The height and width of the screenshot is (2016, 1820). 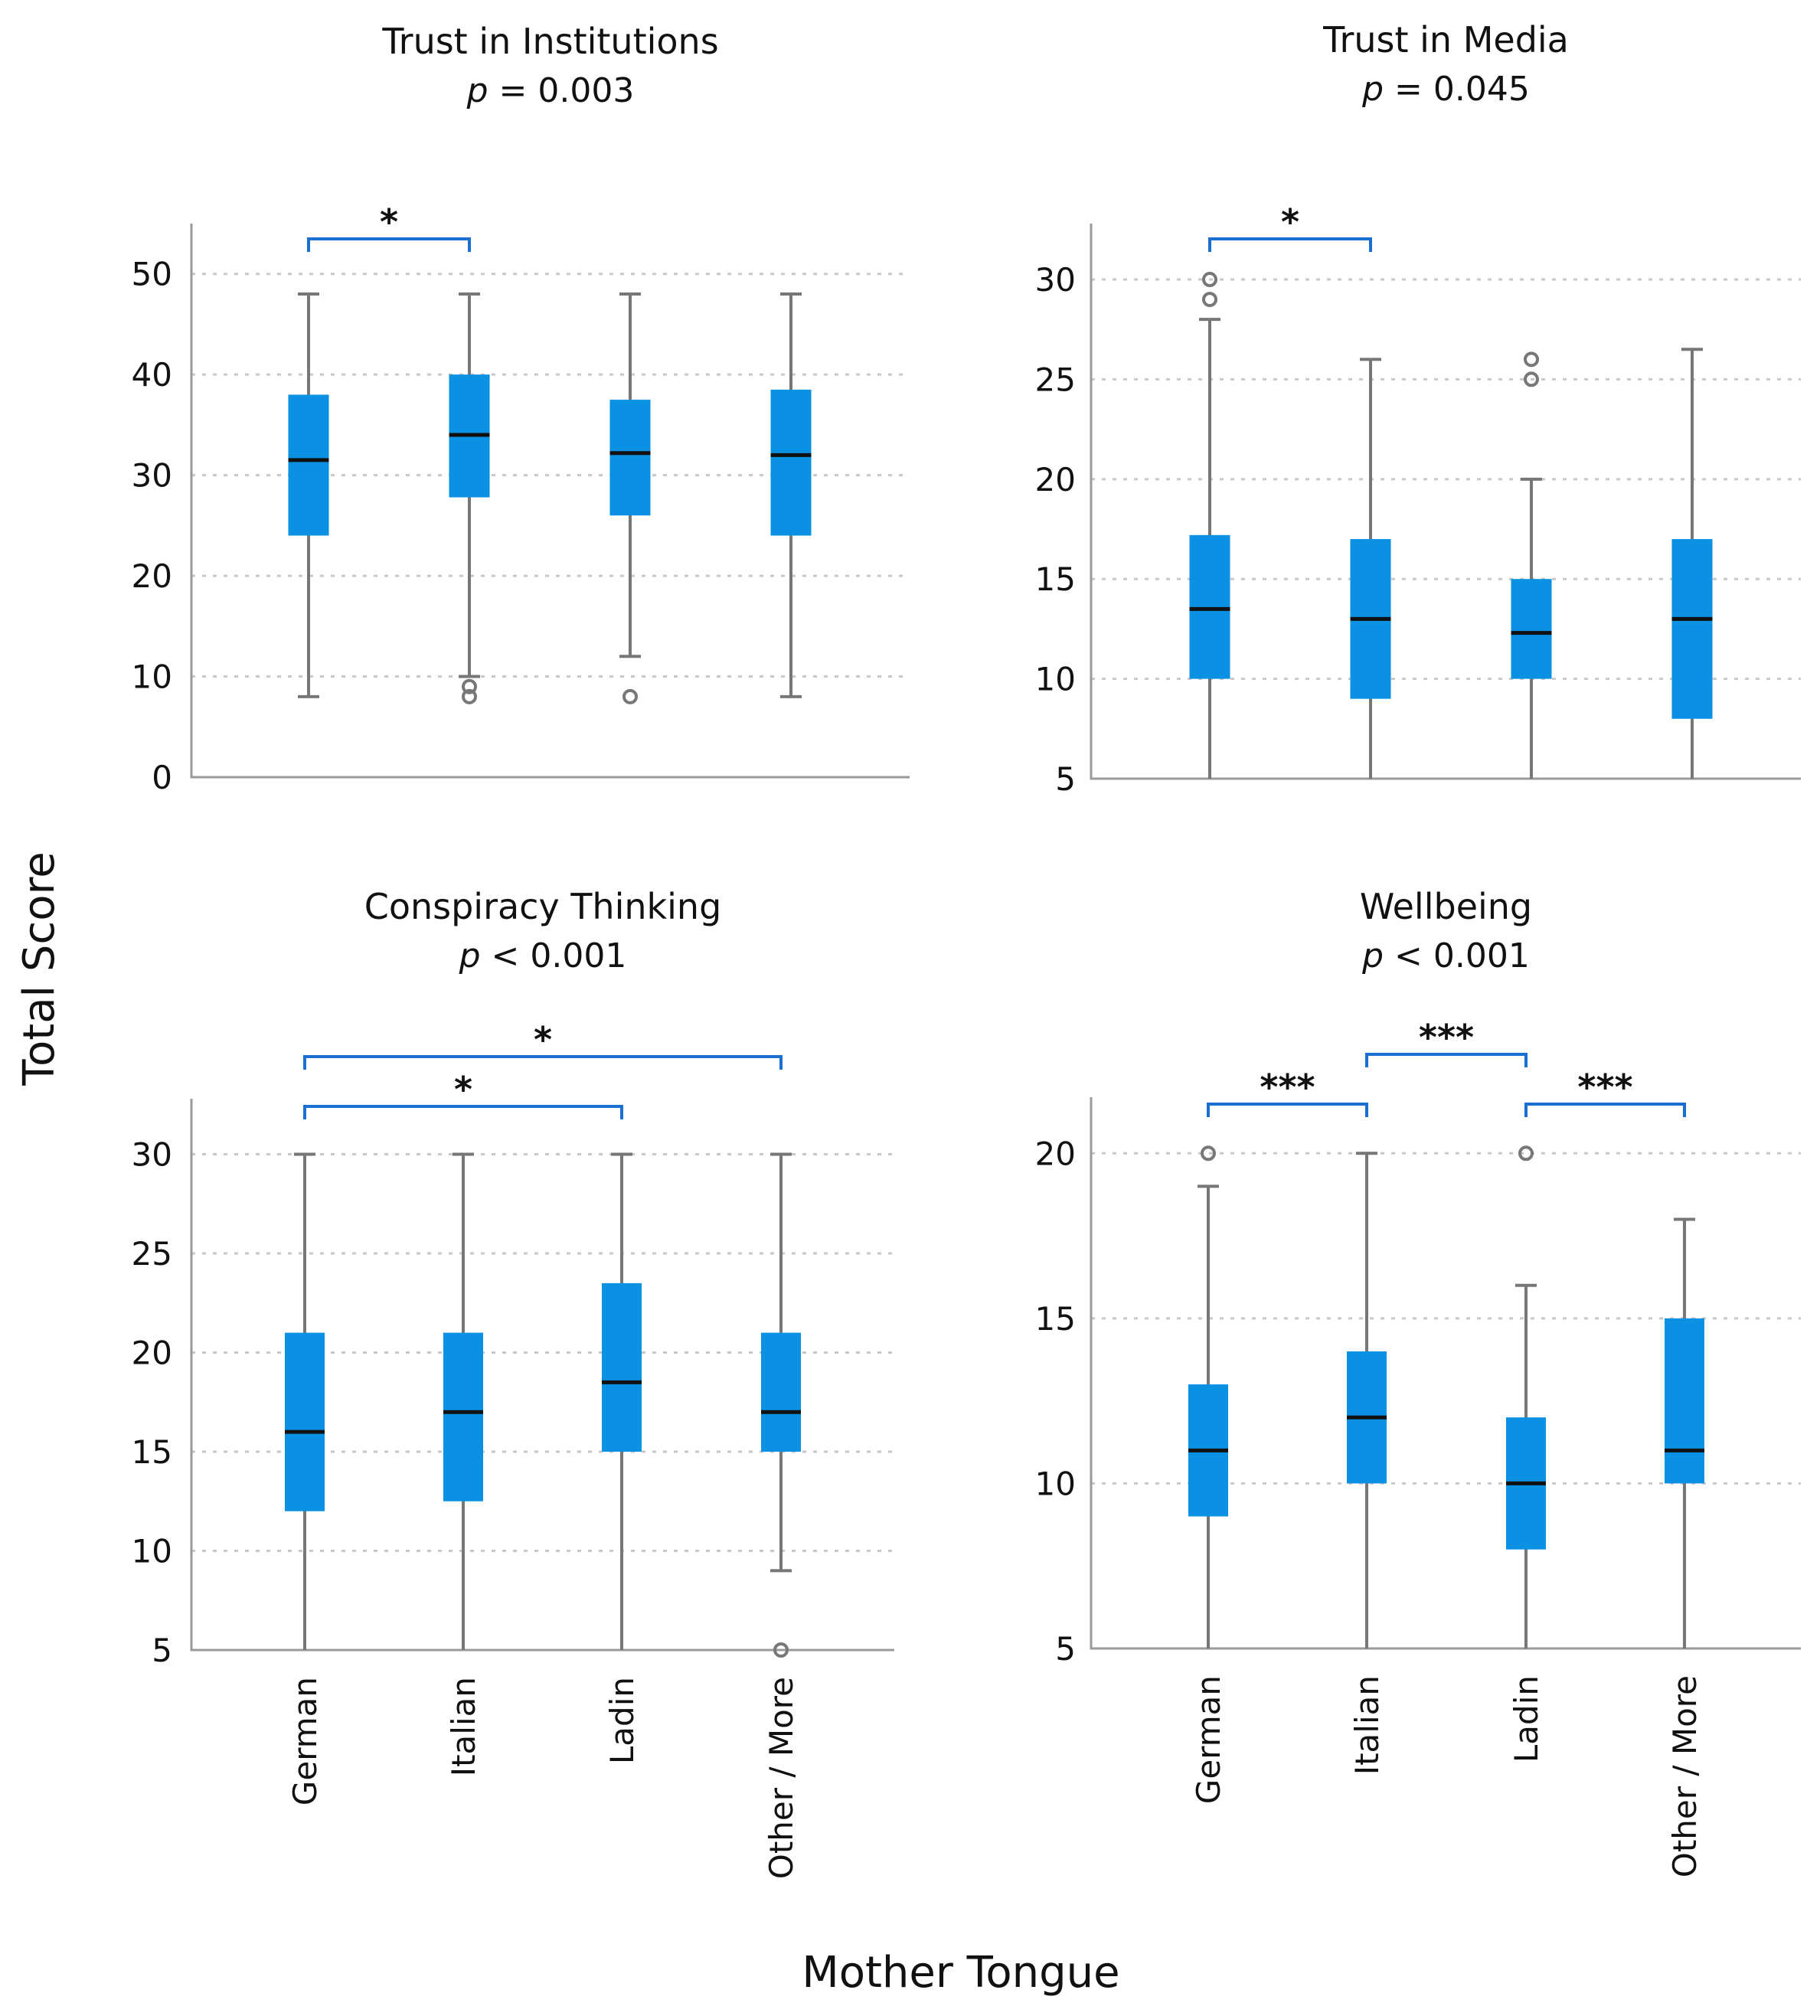 I want to click on category-label: Other / More, so click(x=781, y=1778).